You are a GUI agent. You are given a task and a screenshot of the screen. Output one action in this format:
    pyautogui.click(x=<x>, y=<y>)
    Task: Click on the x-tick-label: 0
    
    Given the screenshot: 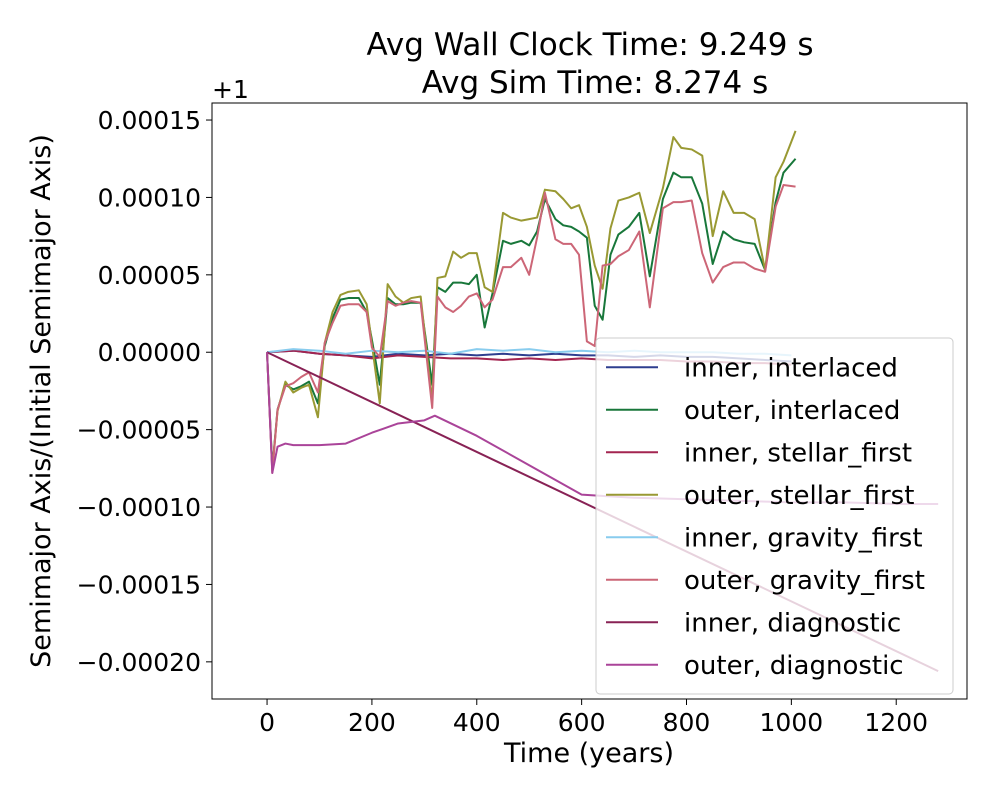 What is the action you would take?
    pyautogui.click(x=267, y=722)
    